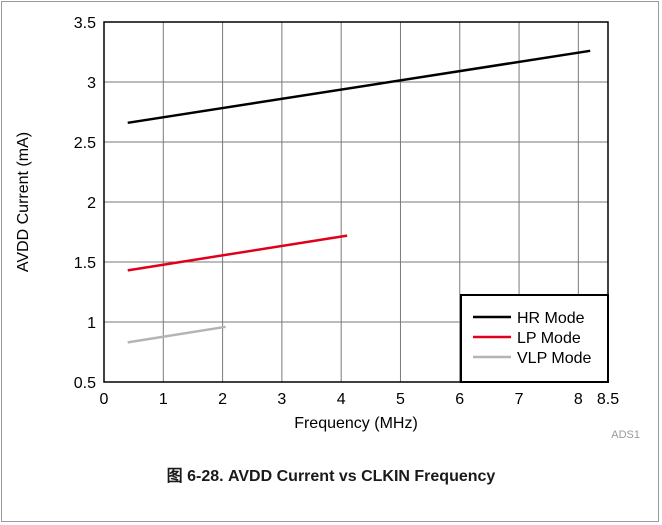 Image resolution: width=662 pixels, height=525 pixels. I want to click on series-line-hr-mode, so click(359, 87).